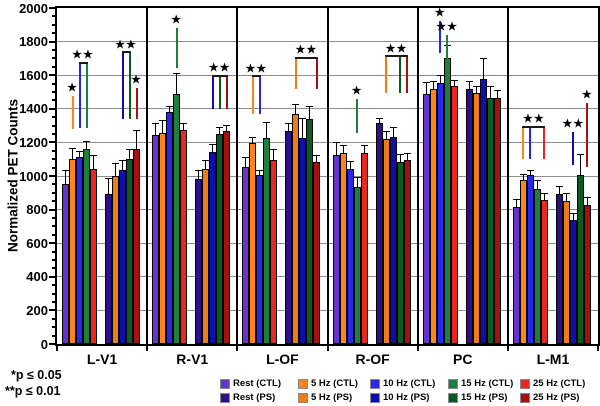 The width and height of the screenshot is (600, 406). I want to click on x-category-label: L-M1, so click(553, 359).